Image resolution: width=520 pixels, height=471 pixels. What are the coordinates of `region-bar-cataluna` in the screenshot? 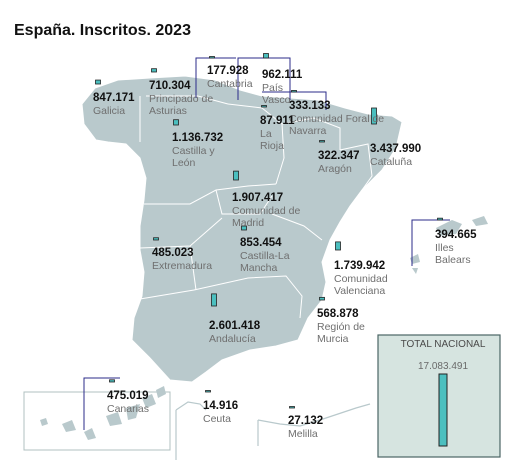 It's located at (374, 116).